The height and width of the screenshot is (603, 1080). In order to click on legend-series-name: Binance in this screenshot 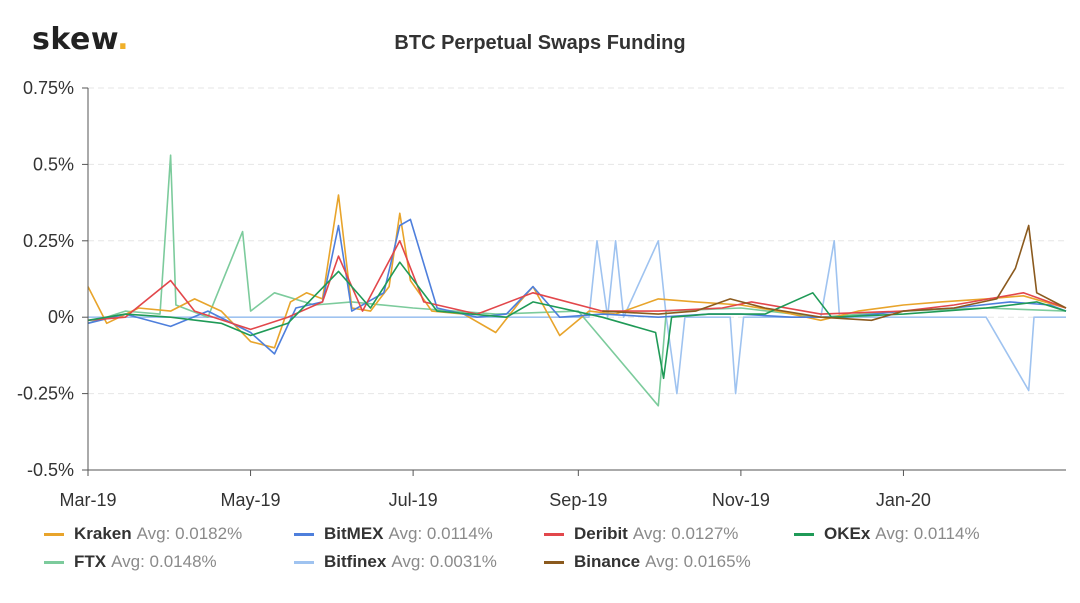, I will do `click(607, 561)`.